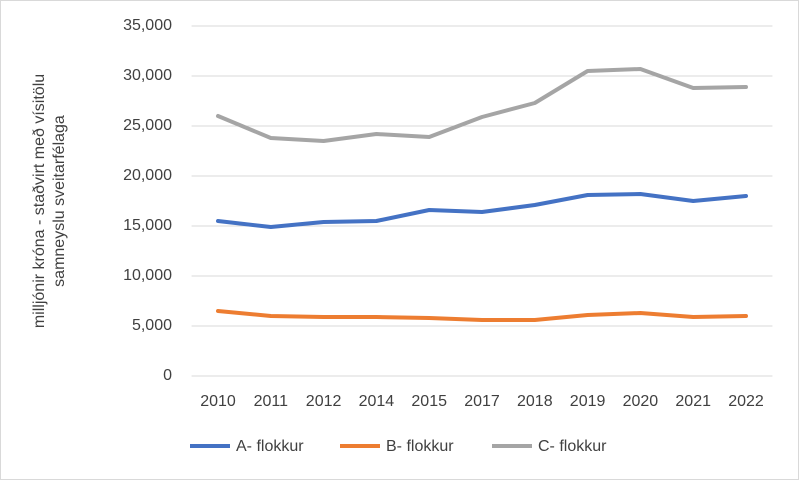  Describe the element at coordinates (377, 401) in the screenshot. I see `x-tick-label: 2014` at that location.